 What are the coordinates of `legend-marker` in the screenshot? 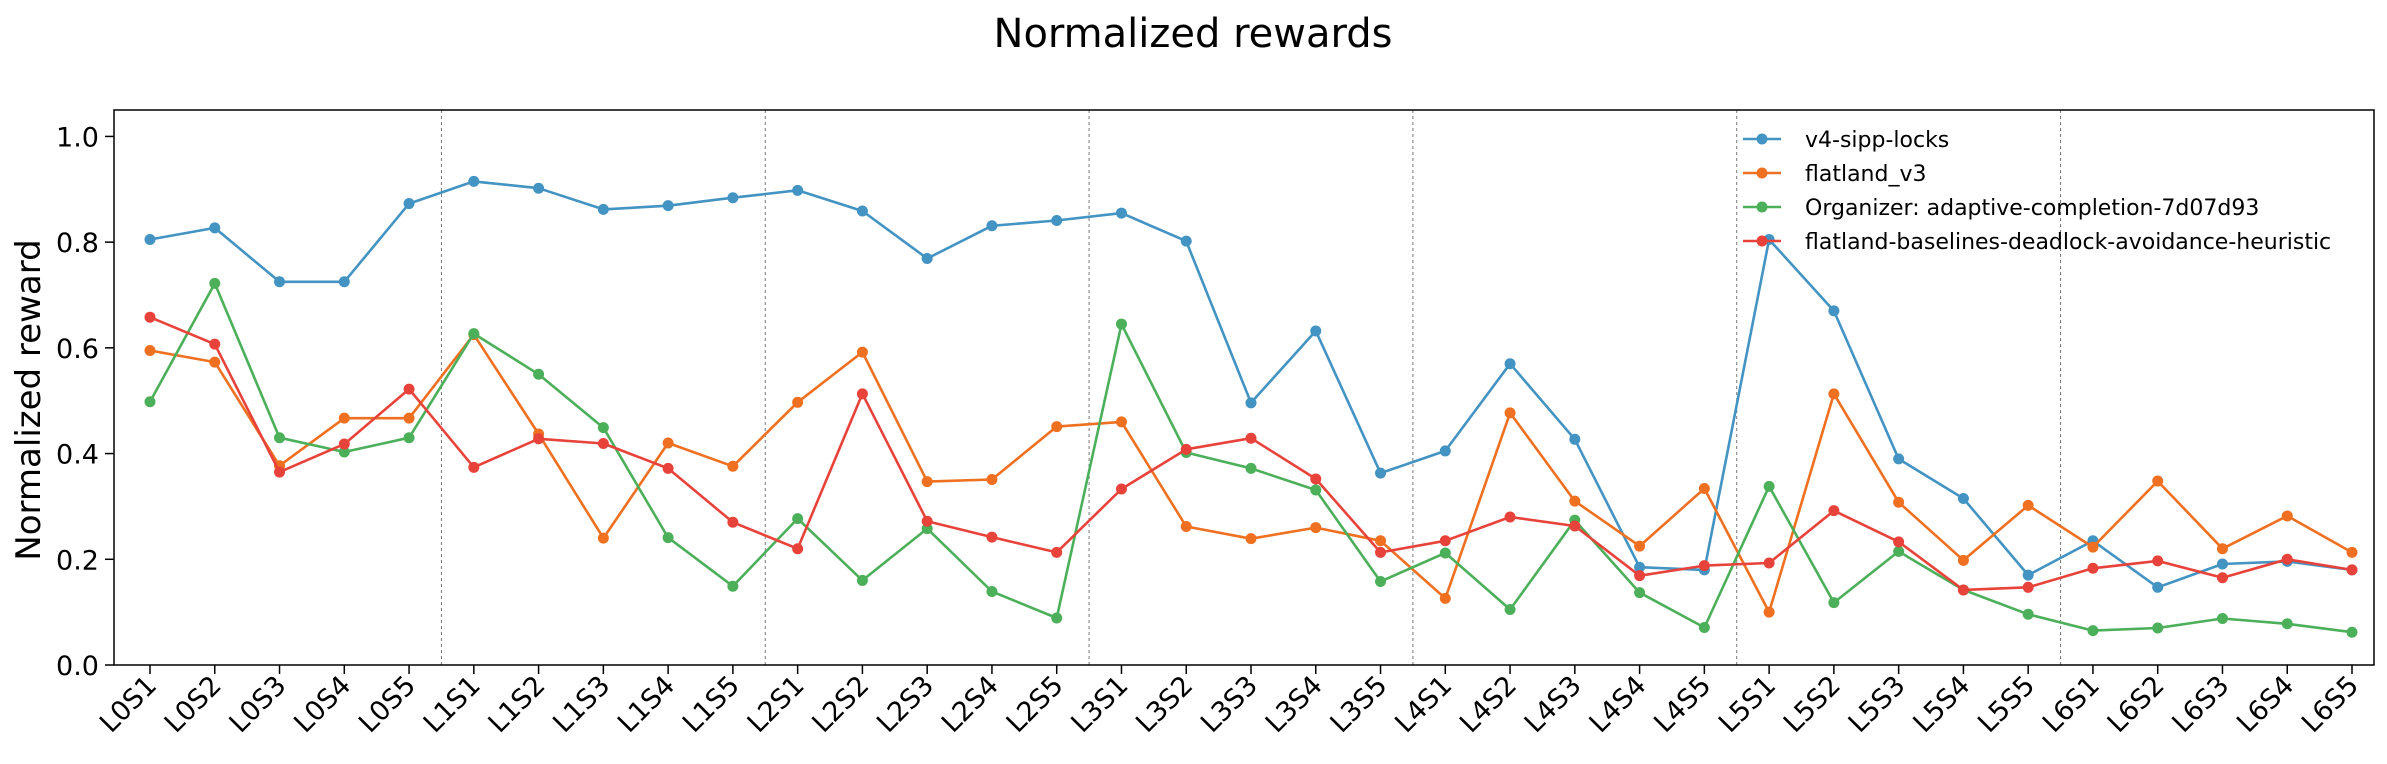 It's located at (1762, 207).